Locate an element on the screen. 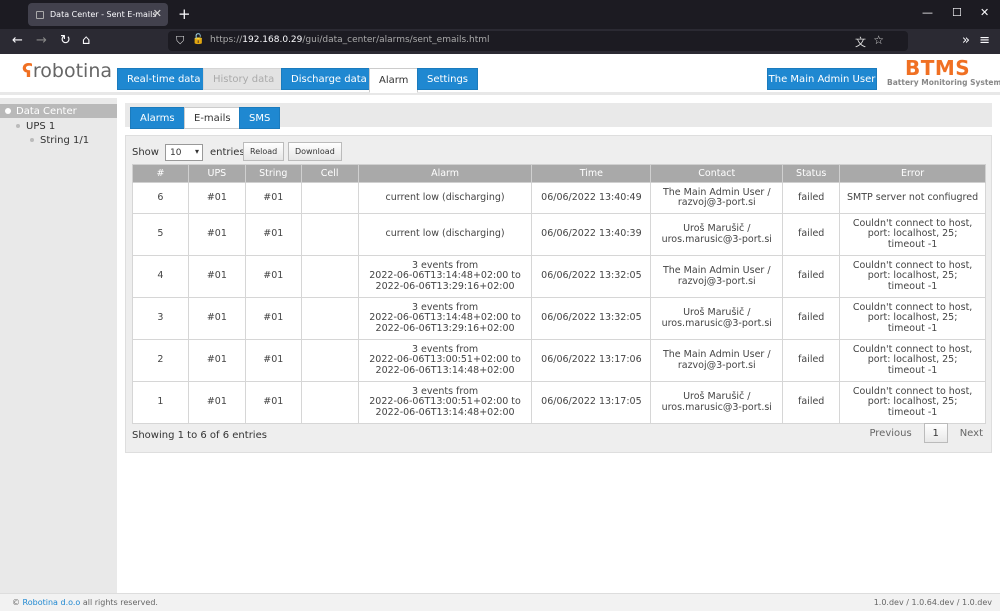  entries-select: 10 ▾ is located at coordinates (183, 152).